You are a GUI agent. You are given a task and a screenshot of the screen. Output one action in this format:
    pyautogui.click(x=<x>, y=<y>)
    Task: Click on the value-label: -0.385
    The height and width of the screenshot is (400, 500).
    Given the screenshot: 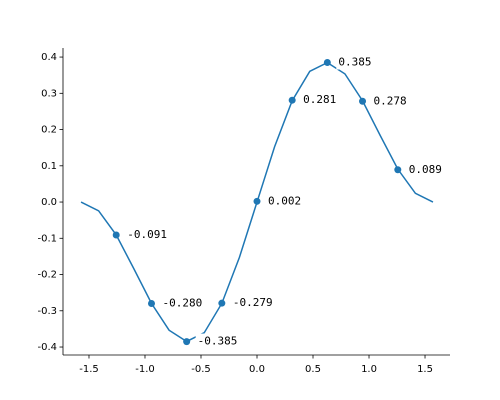 What is the action you would take?
    pyautogui.click(x=218, y=341)
    